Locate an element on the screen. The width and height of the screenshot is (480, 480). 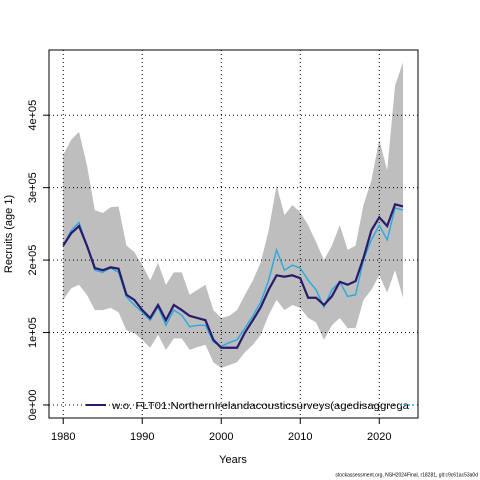
y-tick-label: 1e+05 is located at coordinates (33, 332).